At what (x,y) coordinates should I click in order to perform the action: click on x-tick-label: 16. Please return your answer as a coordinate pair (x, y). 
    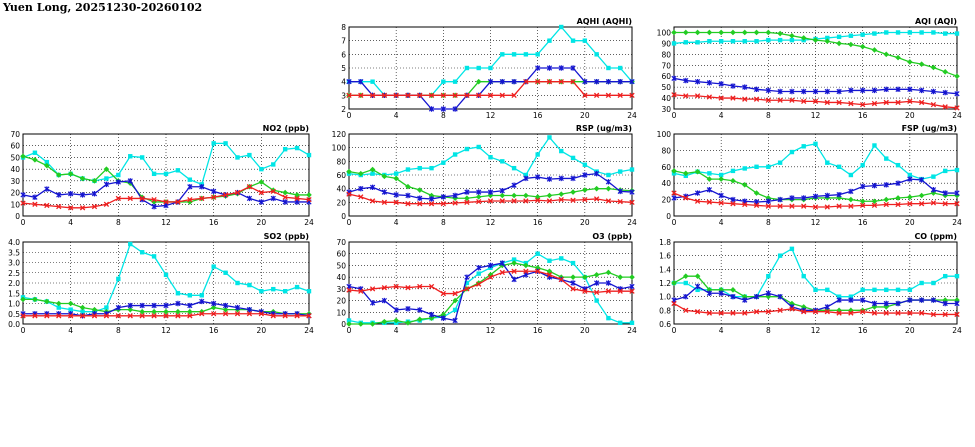
    Looking at the image, I should click on (214, 222).